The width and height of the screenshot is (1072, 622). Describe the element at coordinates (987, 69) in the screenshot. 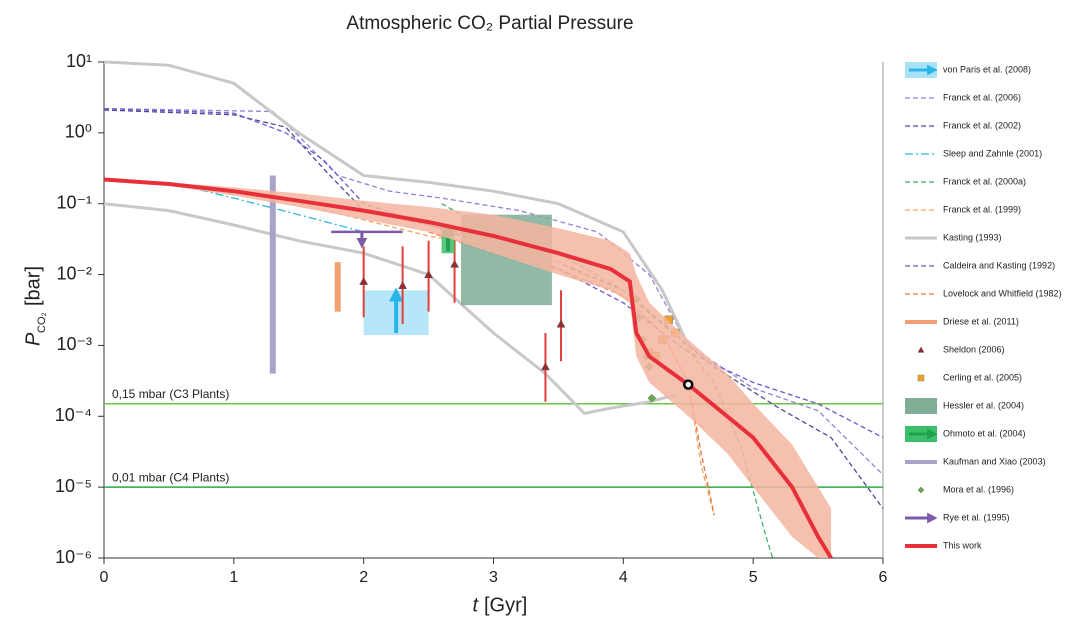

I see `legend-label: von Paris et al. (2008)` at that location.